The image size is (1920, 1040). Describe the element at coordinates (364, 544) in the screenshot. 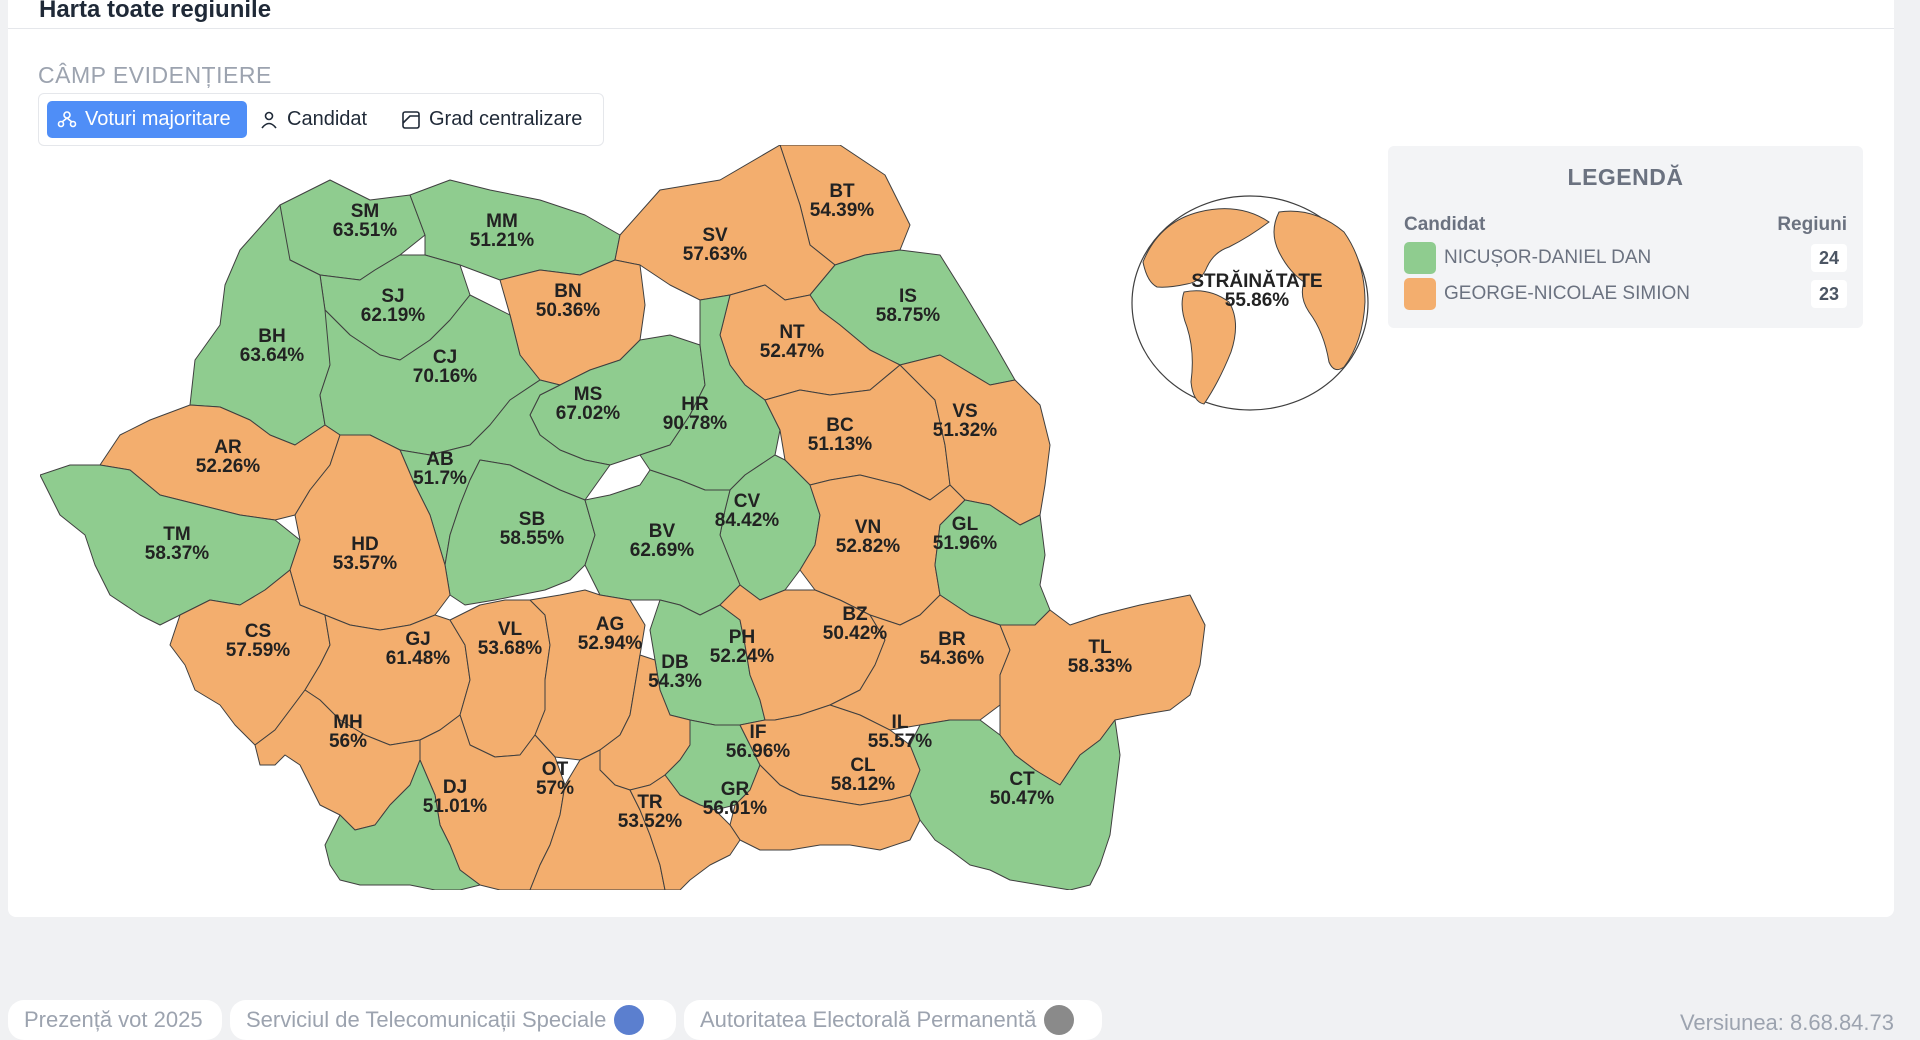

I see `region-code-label: HD` at that location.